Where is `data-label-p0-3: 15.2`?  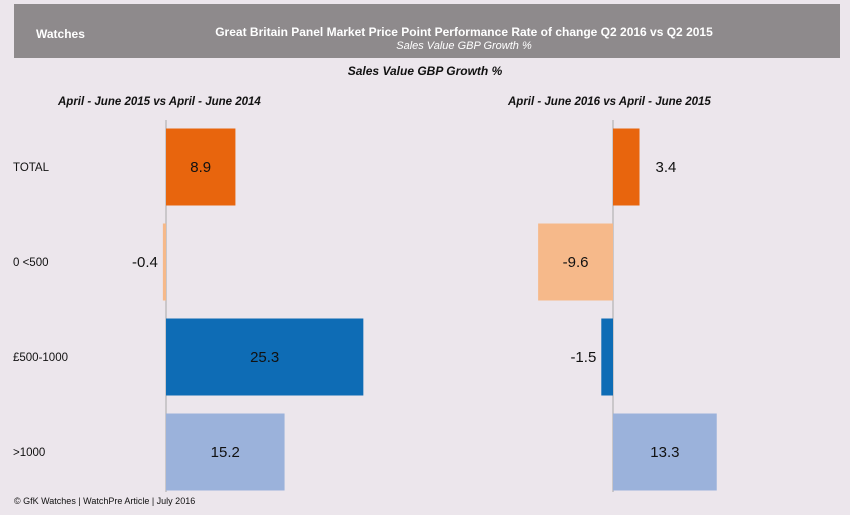 data-label-p0-3: 15.2 is located at coordinates (225, 452).